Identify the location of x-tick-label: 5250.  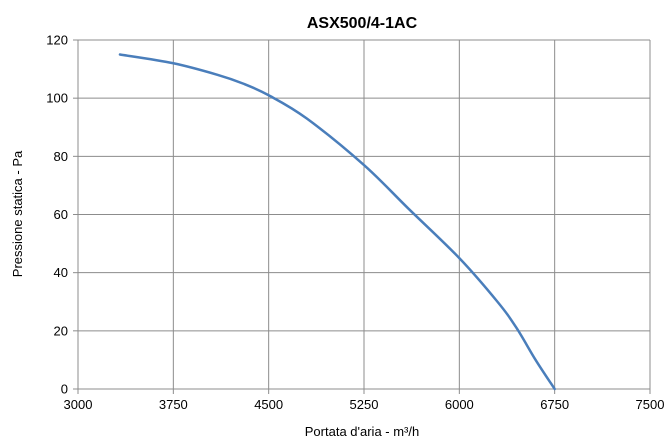
(364, 404).